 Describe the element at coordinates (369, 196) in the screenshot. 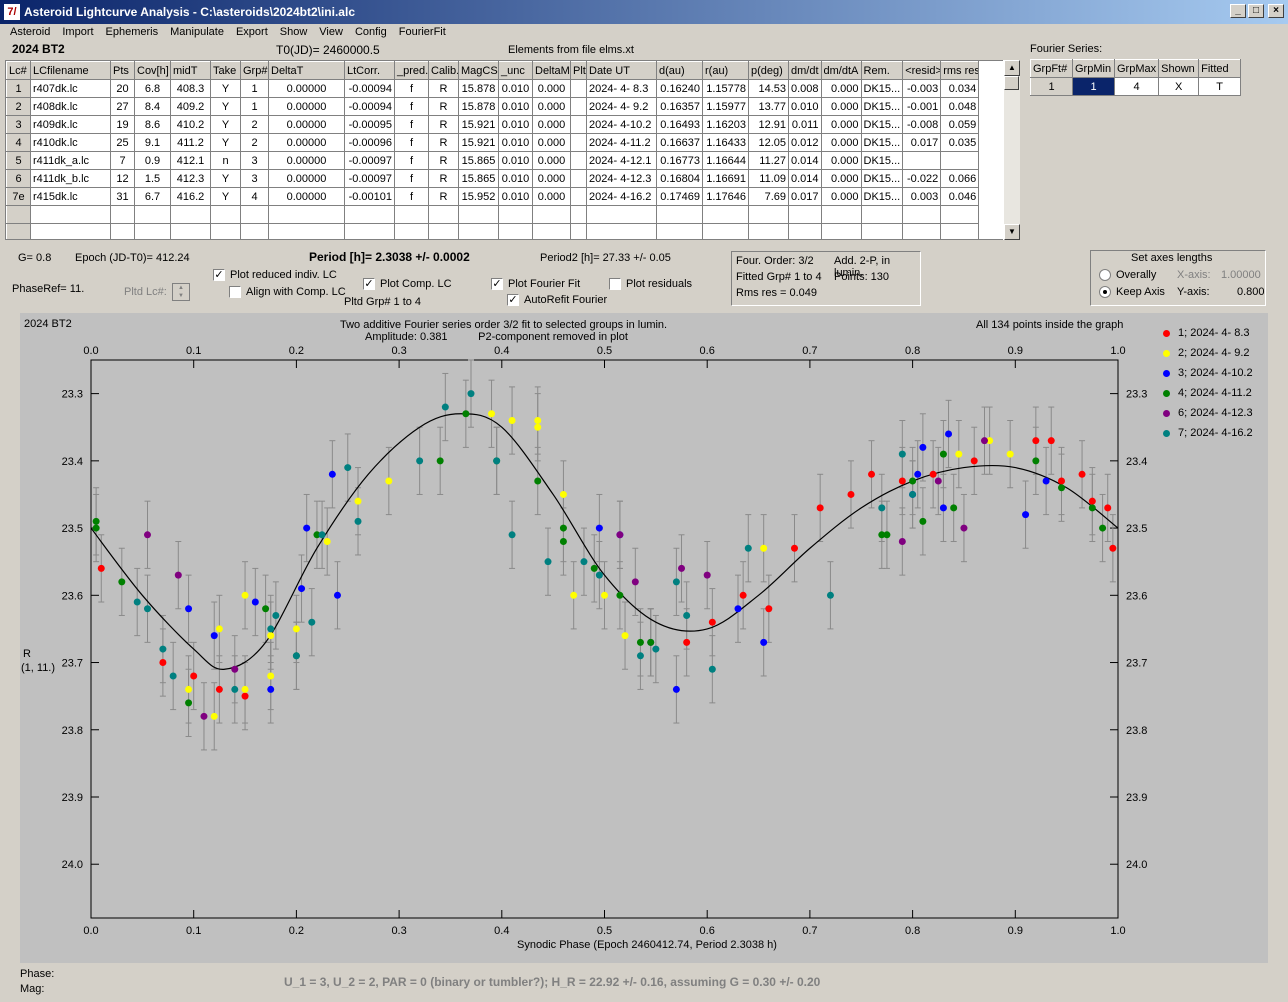

I see `table-cell: -0.00101` at that location.